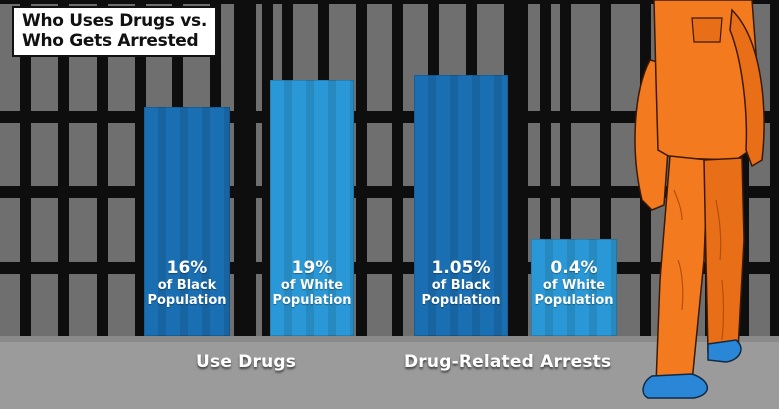  Describe the element at coordinates (115, 21) in the screenshot. I see `chart-title-line-1: Who Uses Drugs vs.` at that location.